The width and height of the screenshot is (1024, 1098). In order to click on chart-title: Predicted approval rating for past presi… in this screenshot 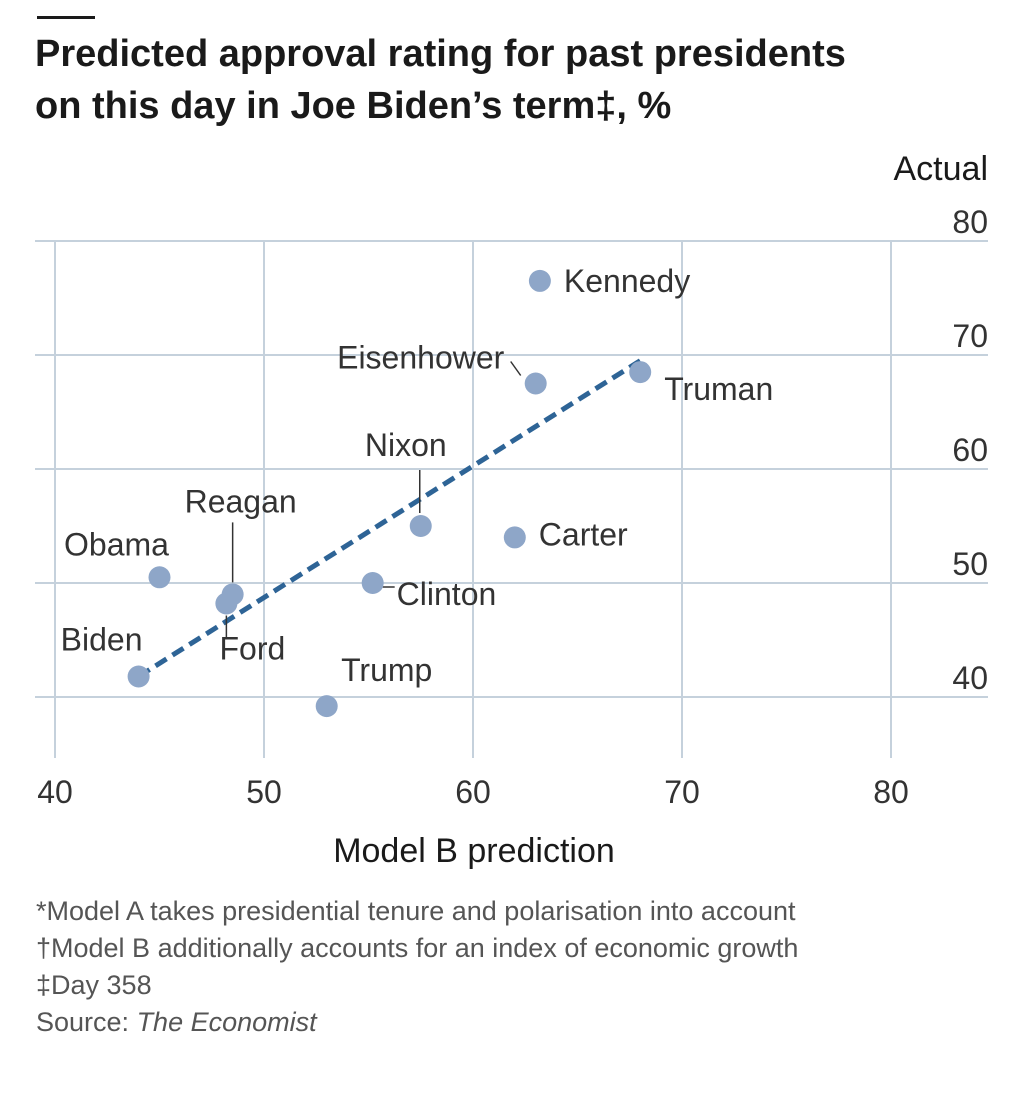, I will do `click(515, 80)`.